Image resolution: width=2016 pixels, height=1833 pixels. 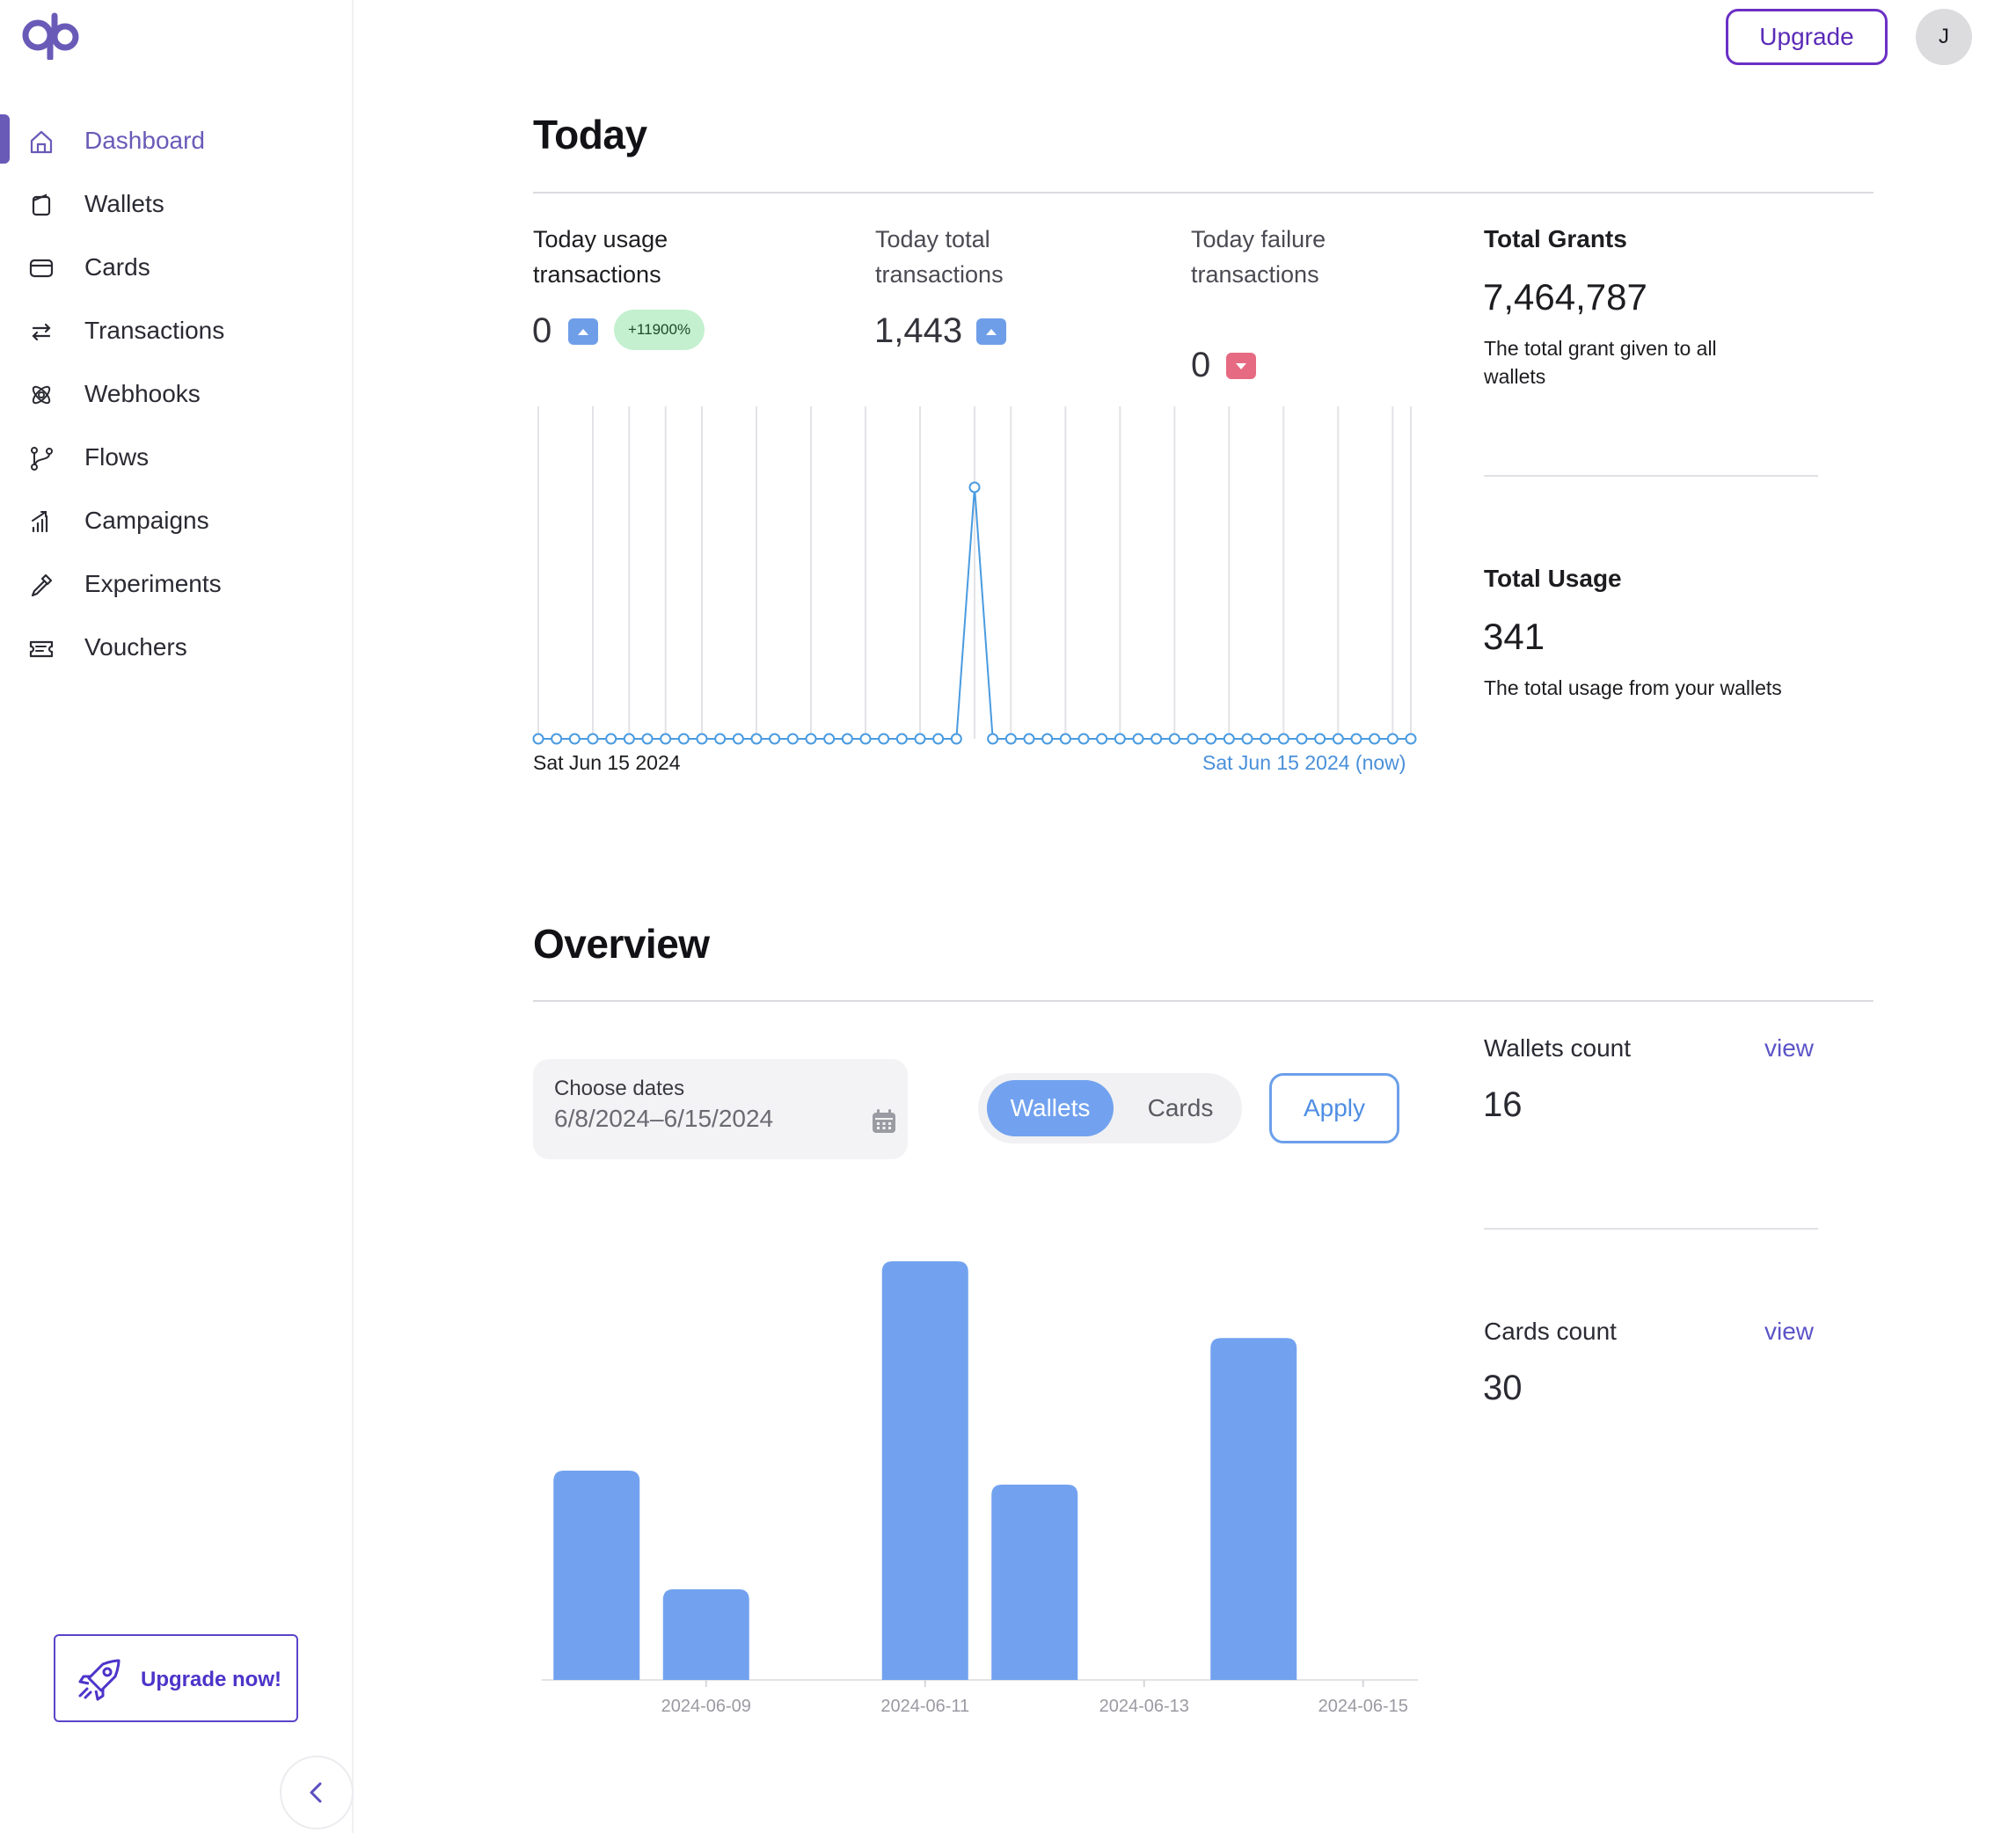 What do you see at coordinates (176, 268) in the screenshot?
I see `sidebar-item-cards: Cards` at bounding box center [176, 268].